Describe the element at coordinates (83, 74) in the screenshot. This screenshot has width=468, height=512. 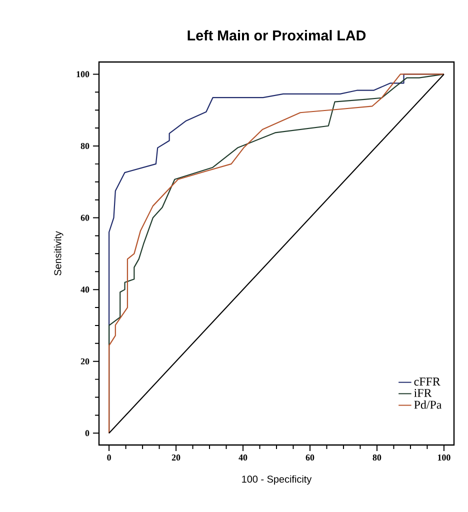
I see `y-tick-label: 100` at that location.